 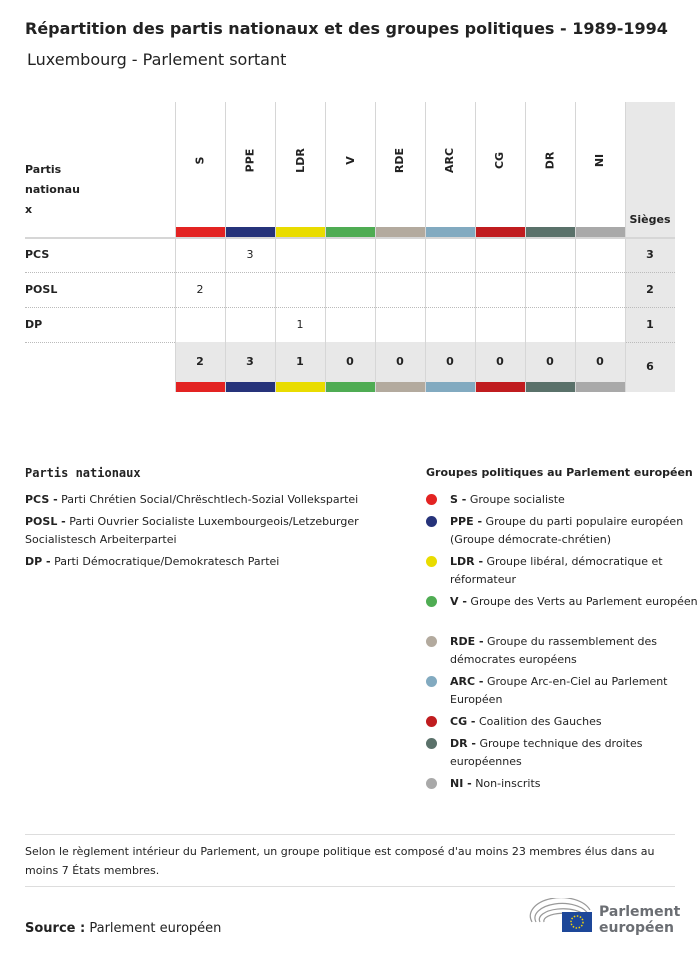 What do you see at coordinates (38, 561) in the screenshot?
I see `party-code: DP -` at bounding box center [38, 561].